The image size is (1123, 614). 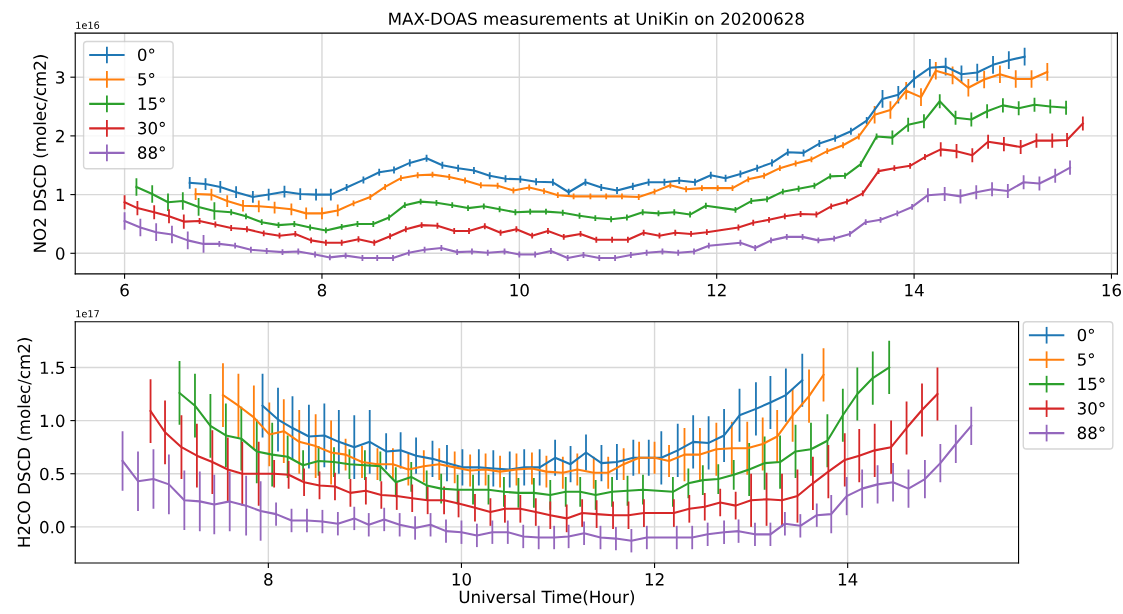 What do you see at coordinates (124, 290) in the screenshot?
I see `x-tick-label: 6` at bounding box center [124, 290].